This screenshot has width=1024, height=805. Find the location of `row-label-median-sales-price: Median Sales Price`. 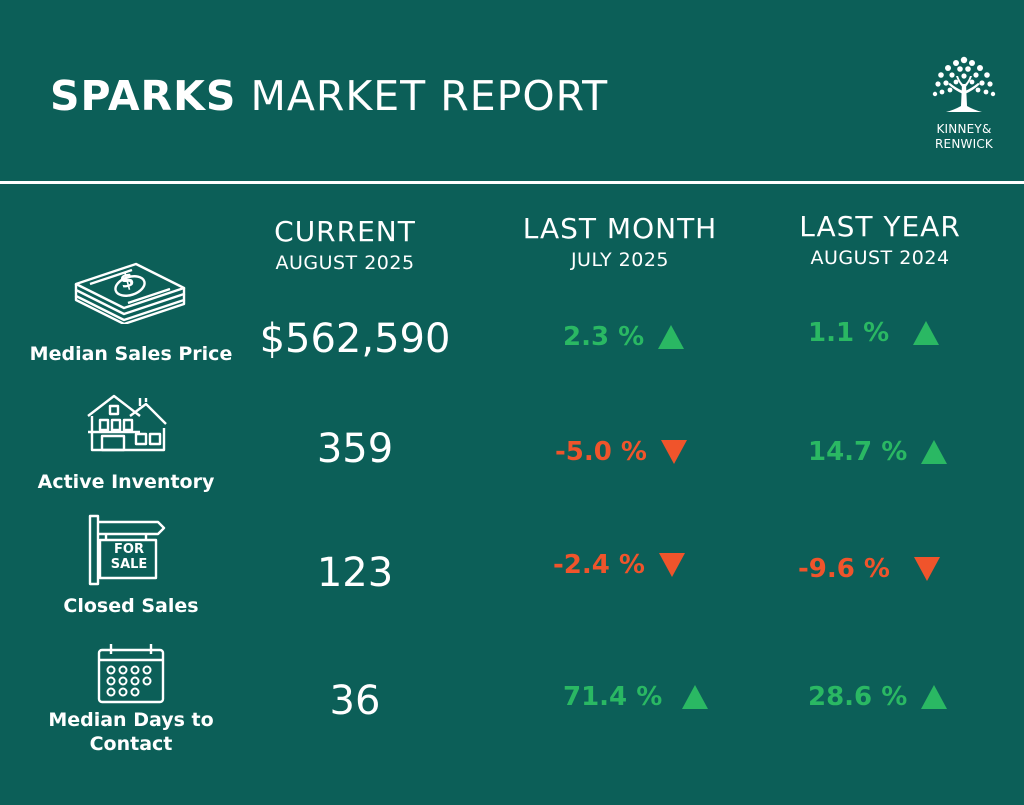

row-label-median-sales-price: Median Sales Price is located at coordinates (131, 354).